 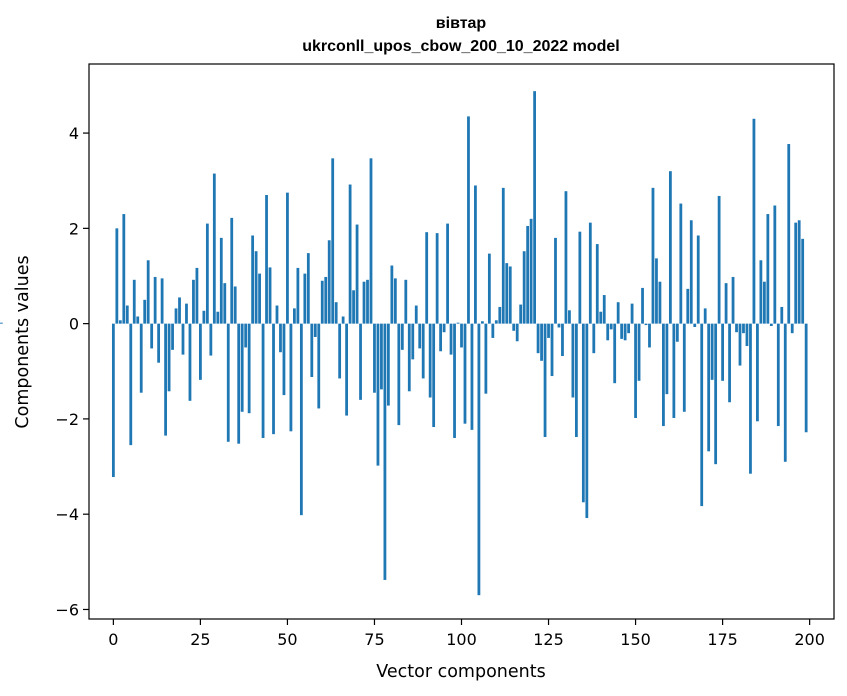 I want to click on chart-title: вівтар, so click(x=461, y=23).